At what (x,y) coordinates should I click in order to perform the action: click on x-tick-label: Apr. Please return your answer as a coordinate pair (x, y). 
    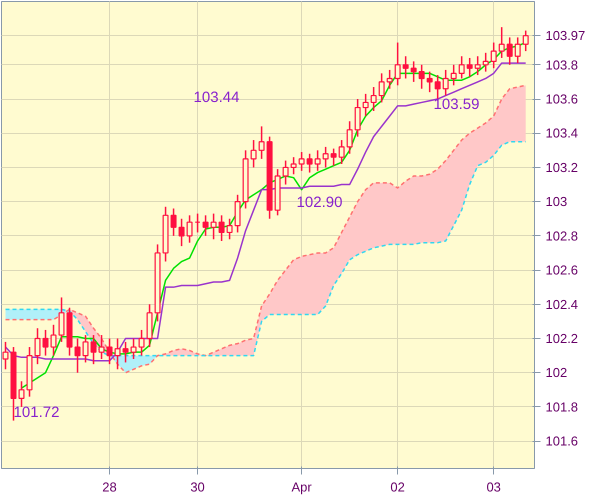
    Looking at the image, I should click on (302, 487).